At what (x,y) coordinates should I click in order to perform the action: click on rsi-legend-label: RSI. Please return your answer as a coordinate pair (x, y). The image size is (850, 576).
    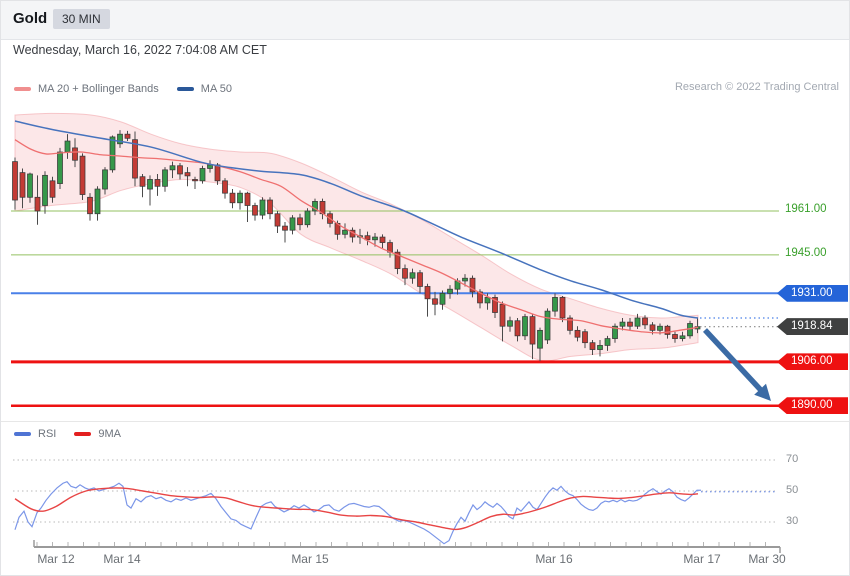
    Looking at the image, I should click on (47, 434).